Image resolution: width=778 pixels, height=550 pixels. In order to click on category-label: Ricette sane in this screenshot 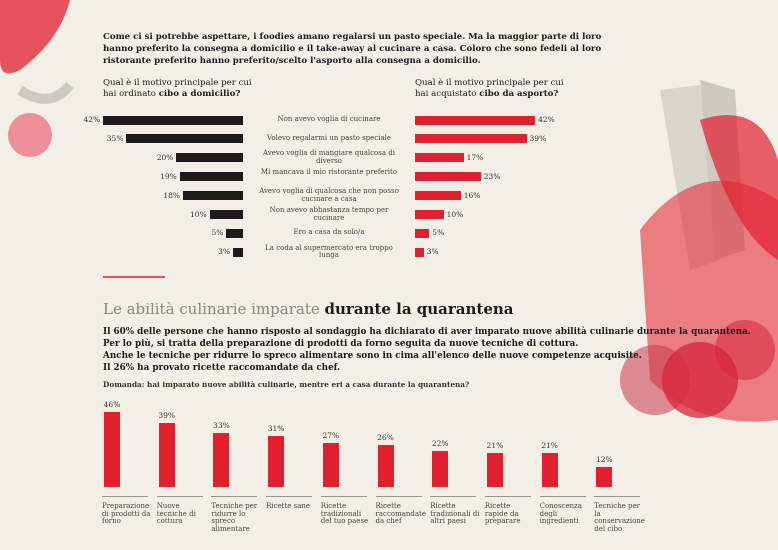, I will do `click(288, 506)`.